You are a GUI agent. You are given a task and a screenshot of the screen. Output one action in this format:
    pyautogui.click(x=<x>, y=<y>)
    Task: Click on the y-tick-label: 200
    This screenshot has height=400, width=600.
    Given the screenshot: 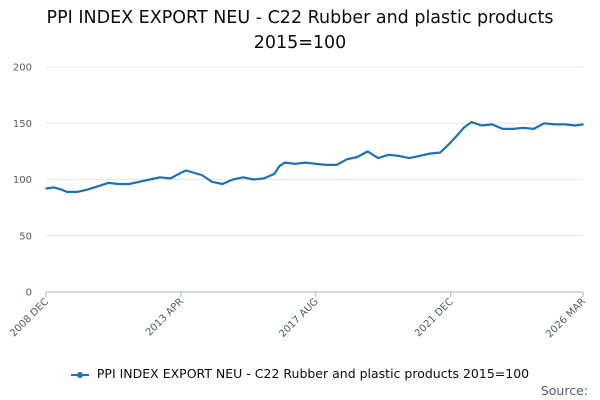 What is the action you would take?
    pyautogui.click(x=22, y=68)
    